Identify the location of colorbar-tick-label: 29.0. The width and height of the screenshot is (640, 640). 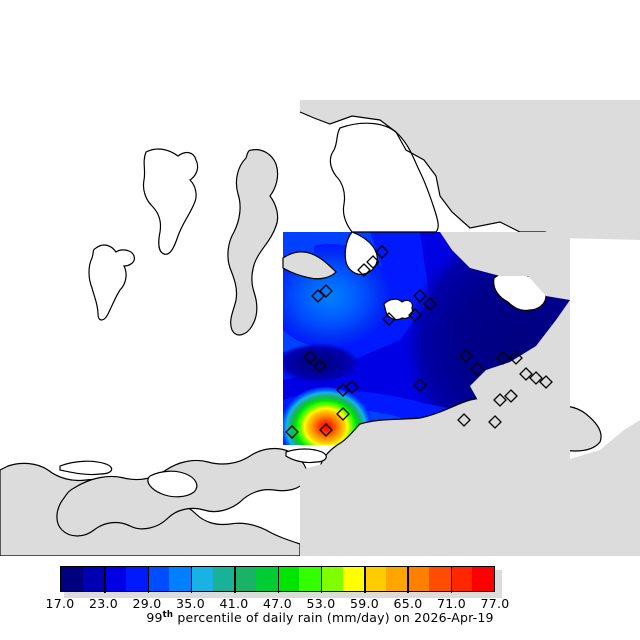
(147, 603).